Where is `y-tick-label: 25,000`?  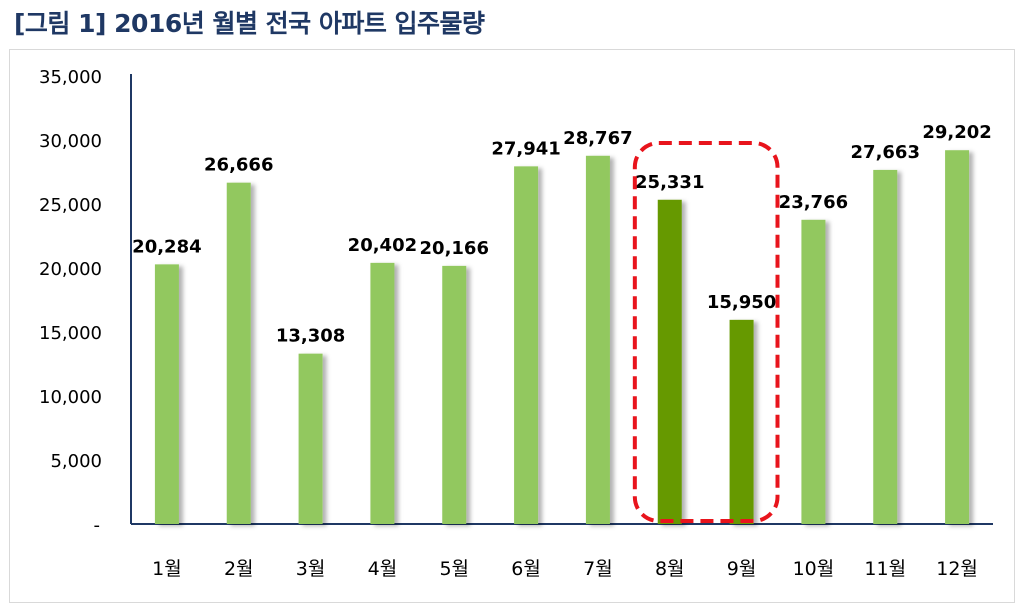
y-tick-label: 25,000 is located at coordinates (70, 205).